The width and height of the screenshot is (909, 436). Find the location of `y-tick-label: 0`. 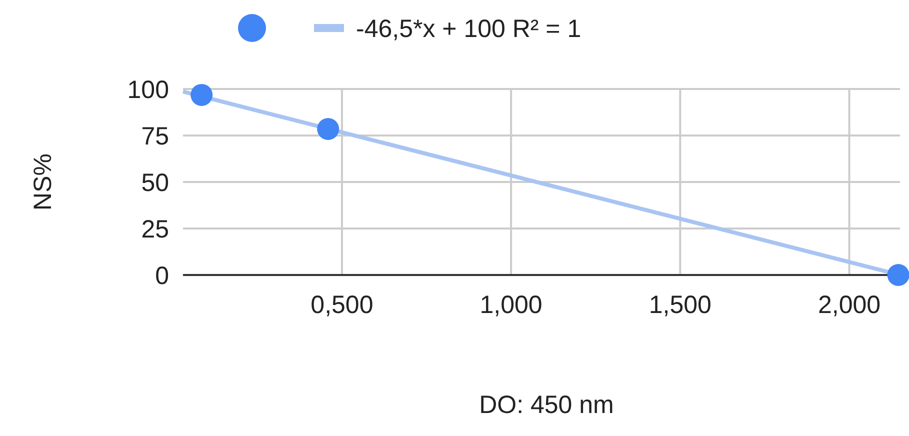

y-tick-label: 0 is located at coordinates (162, 276).